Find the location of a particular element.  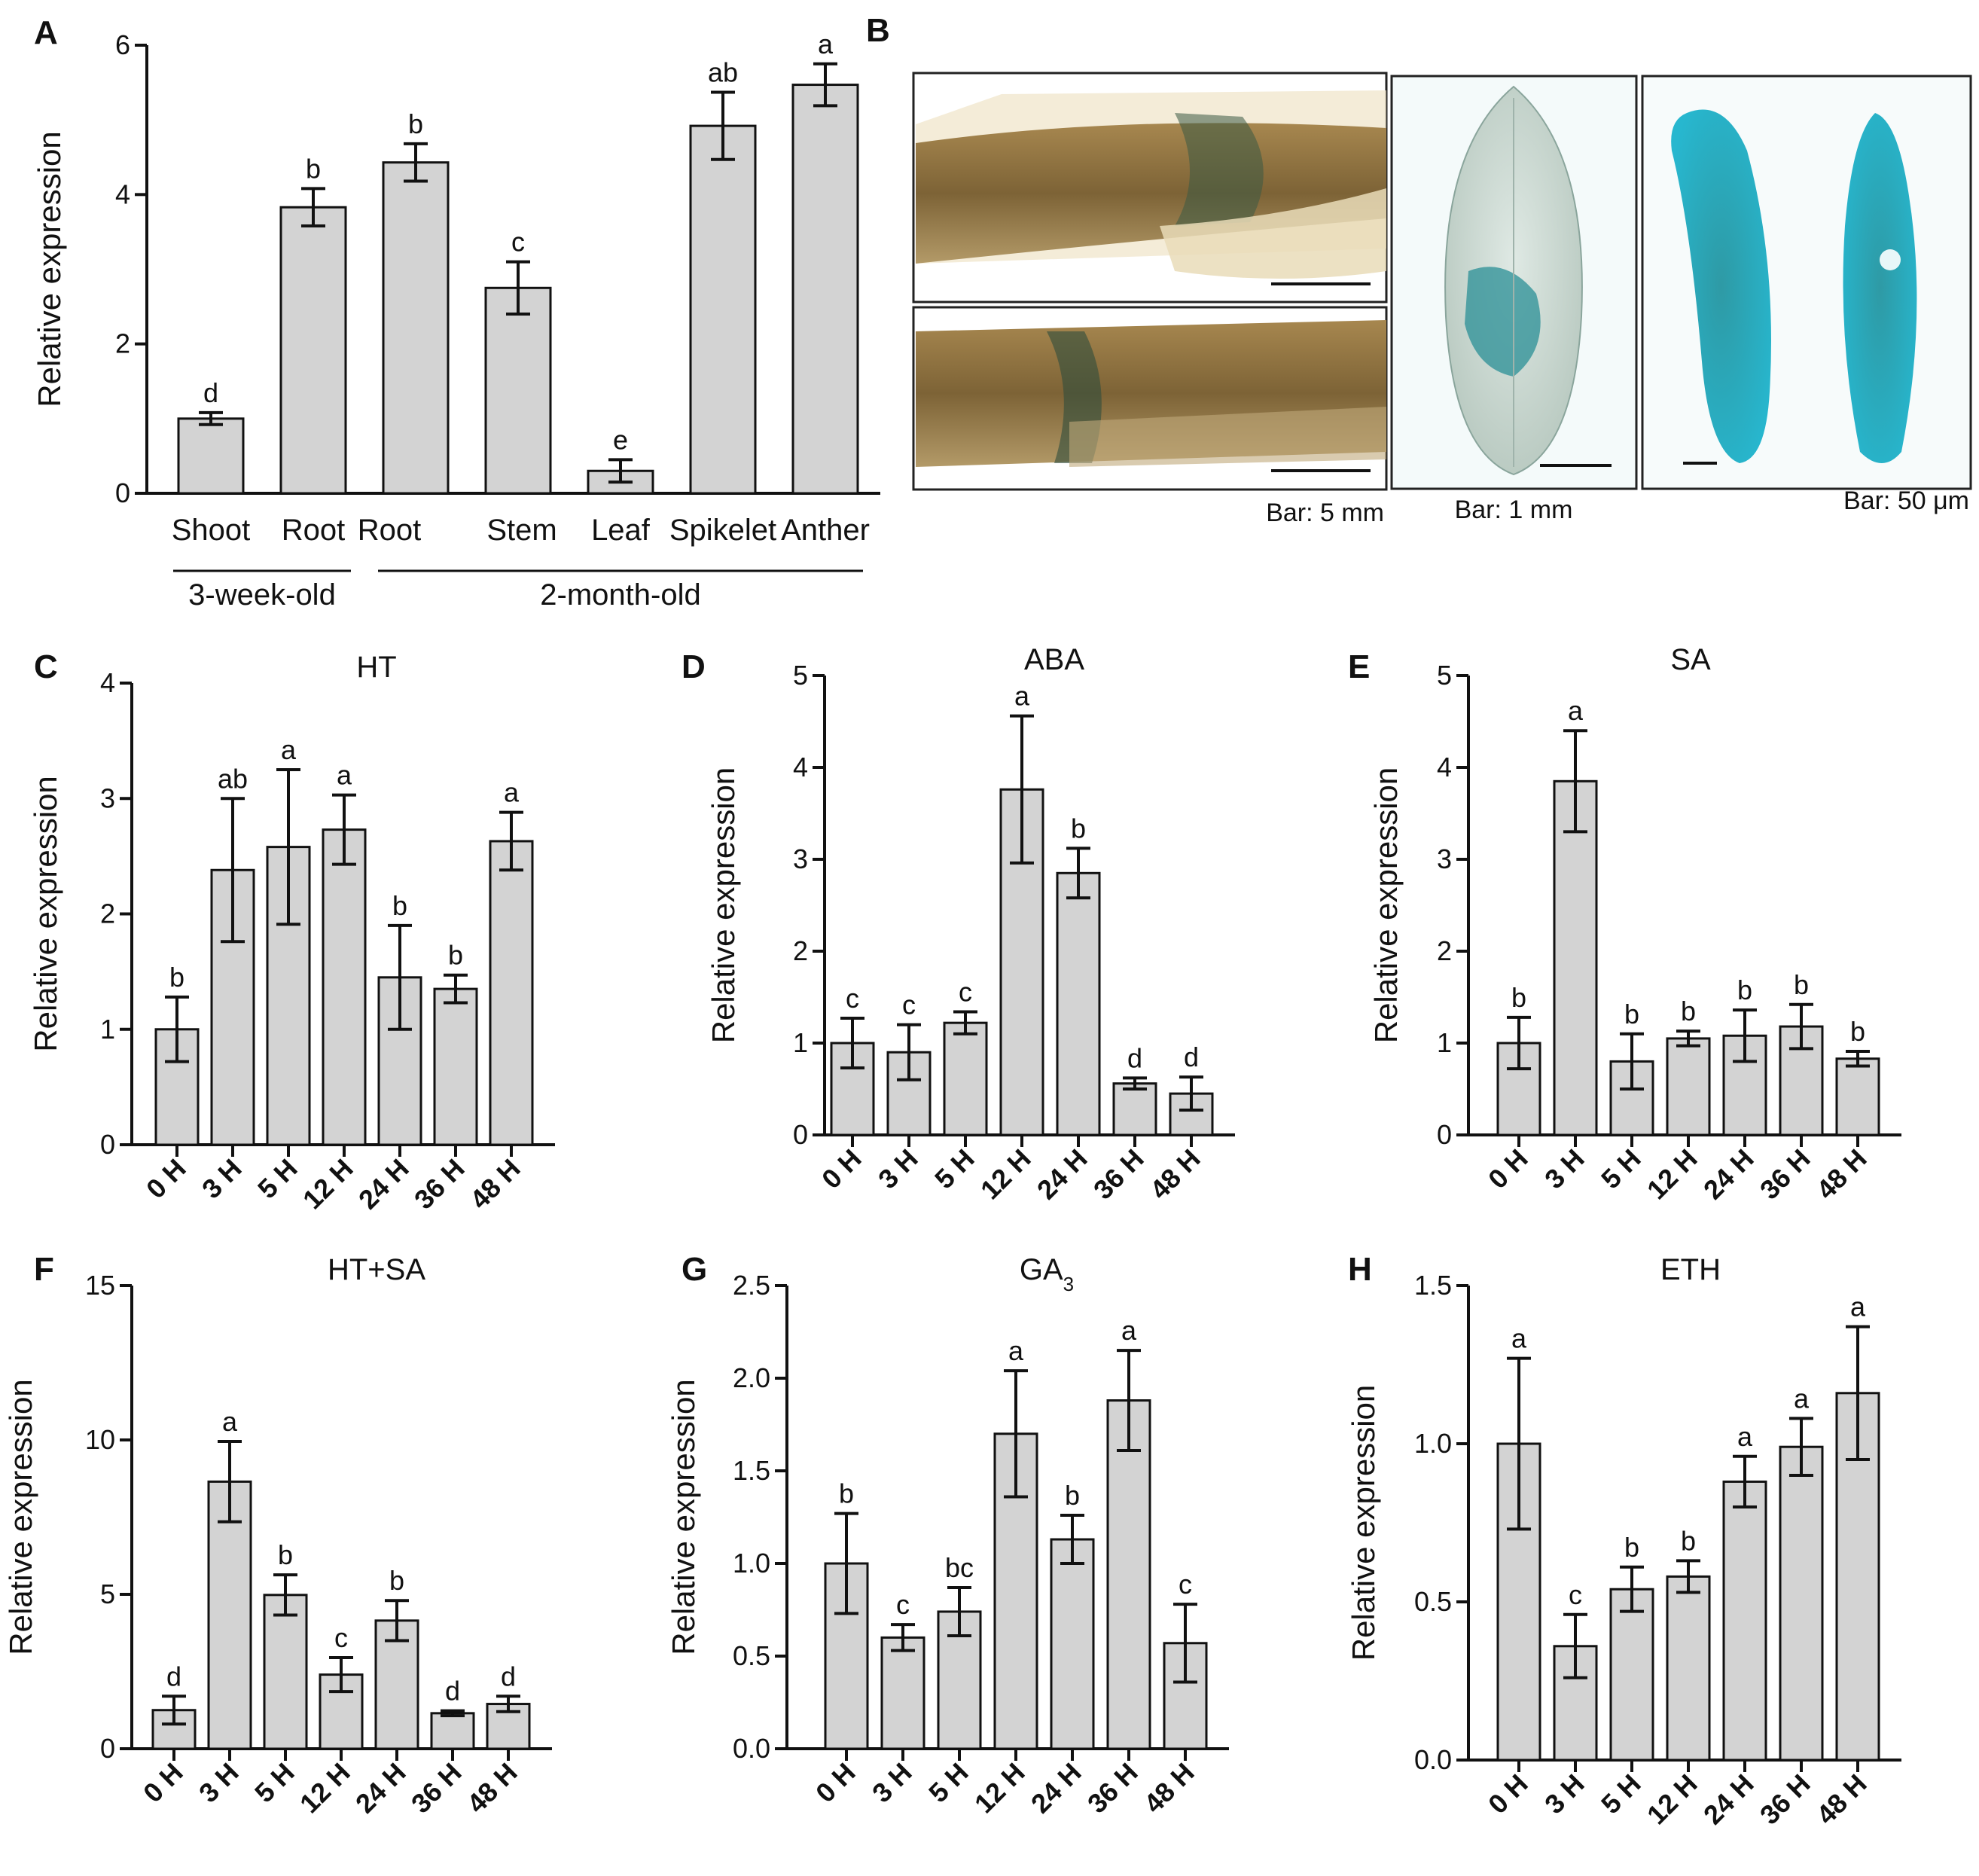

scale-bar-label-spikelet: Bar: 1 mm is located at coordinates (1514, 510).